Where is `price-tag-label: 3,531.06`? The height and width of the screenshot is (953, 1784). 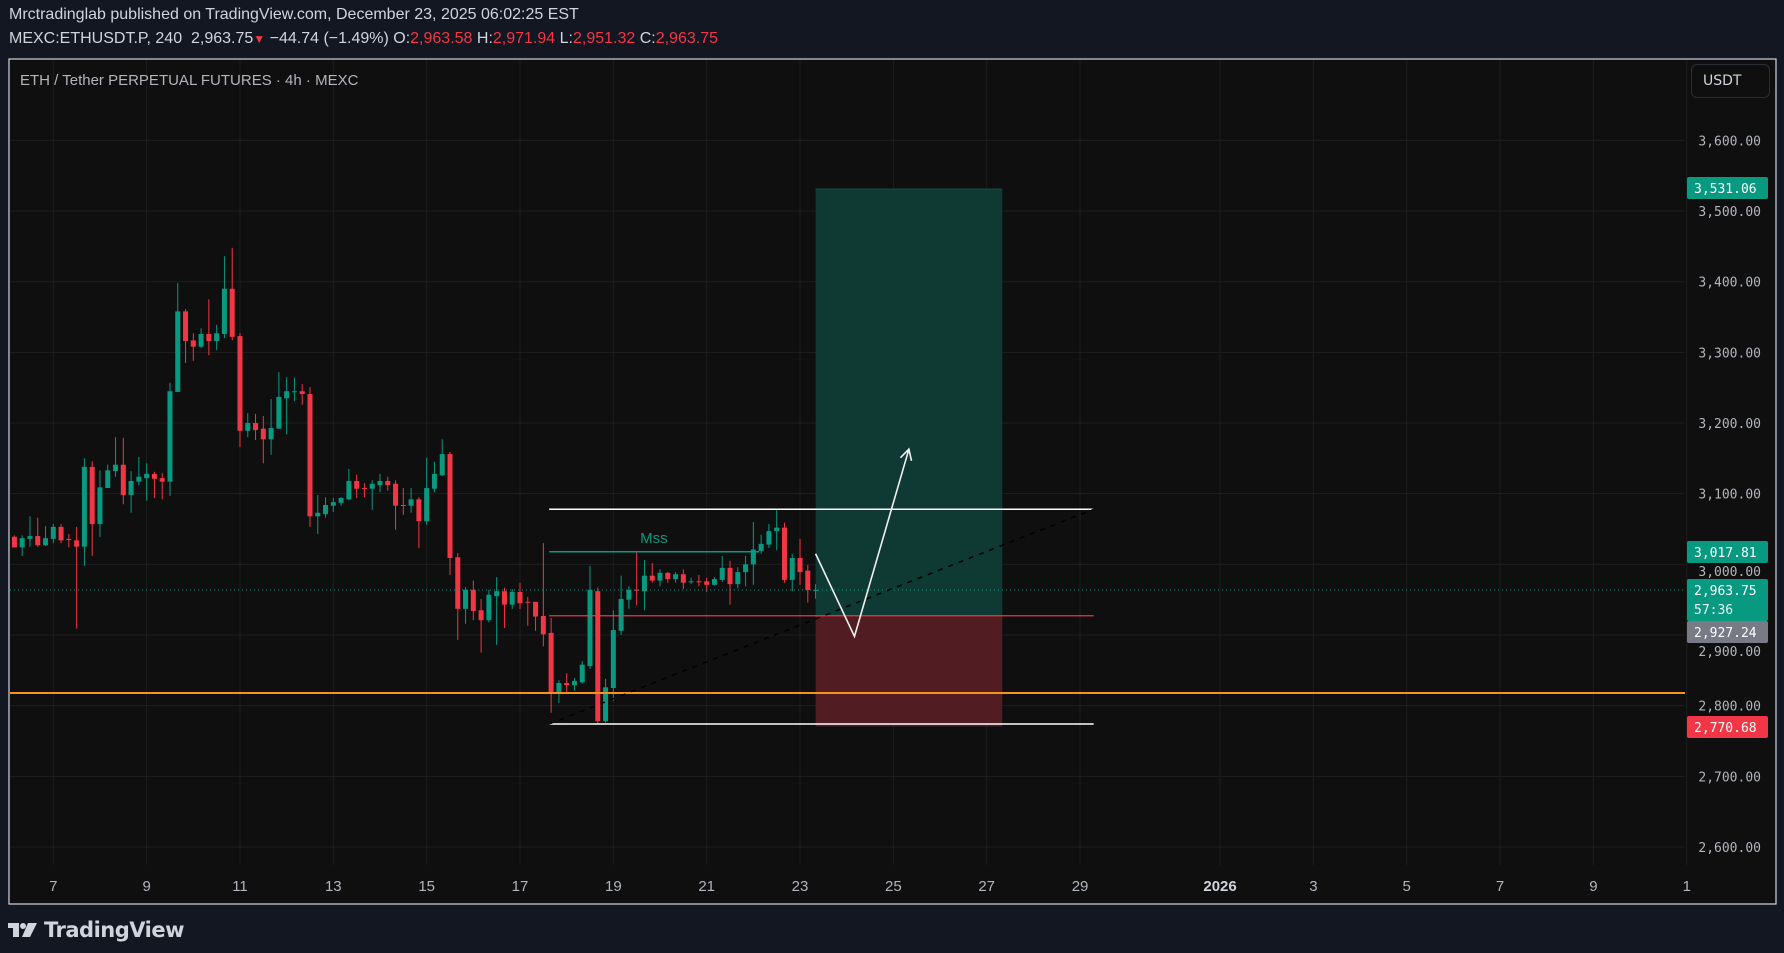
price-tag-label: 3,531.06 is located at coordinates (1725, 189).